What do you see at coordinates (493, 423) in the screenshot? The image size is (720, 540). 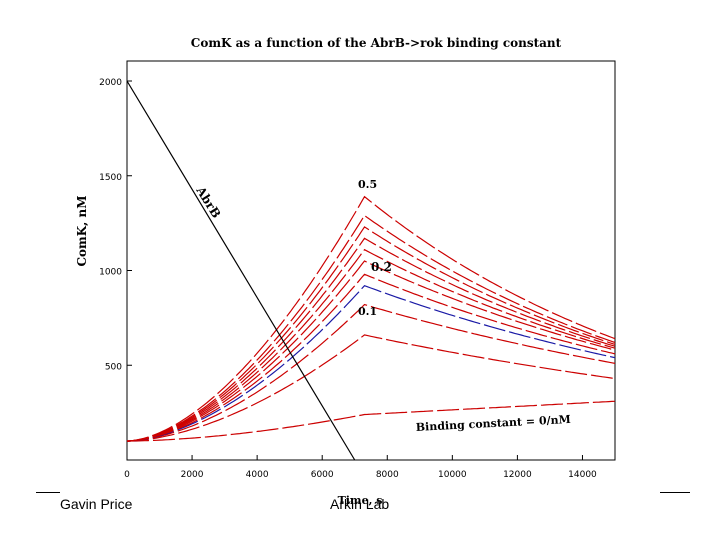 I see `annotation-binding-constant: Binding constant = 0/nM` at bounding box center [493, 423].